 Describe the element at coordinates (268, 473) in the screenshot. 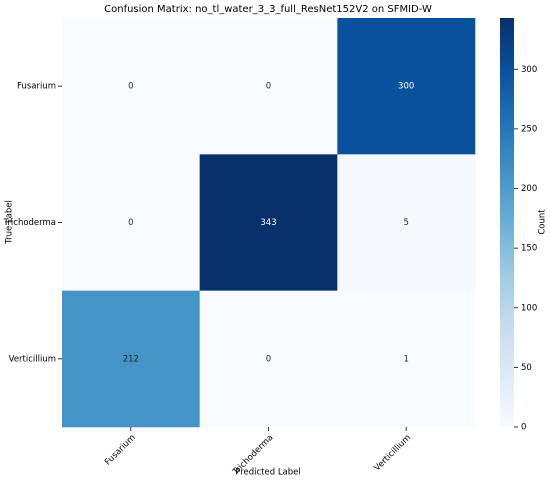

I see `x-axis-label: Predicted Label` at that location.